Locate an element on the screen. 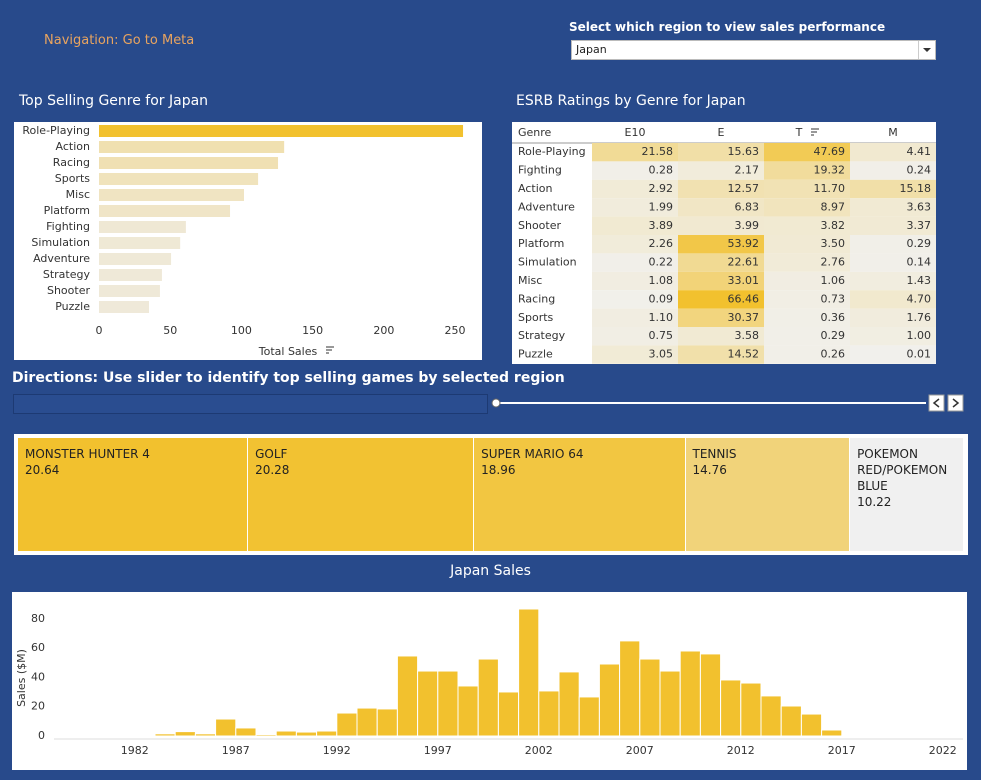  cell-label: 2.17 is located at coordinates (747, 170).